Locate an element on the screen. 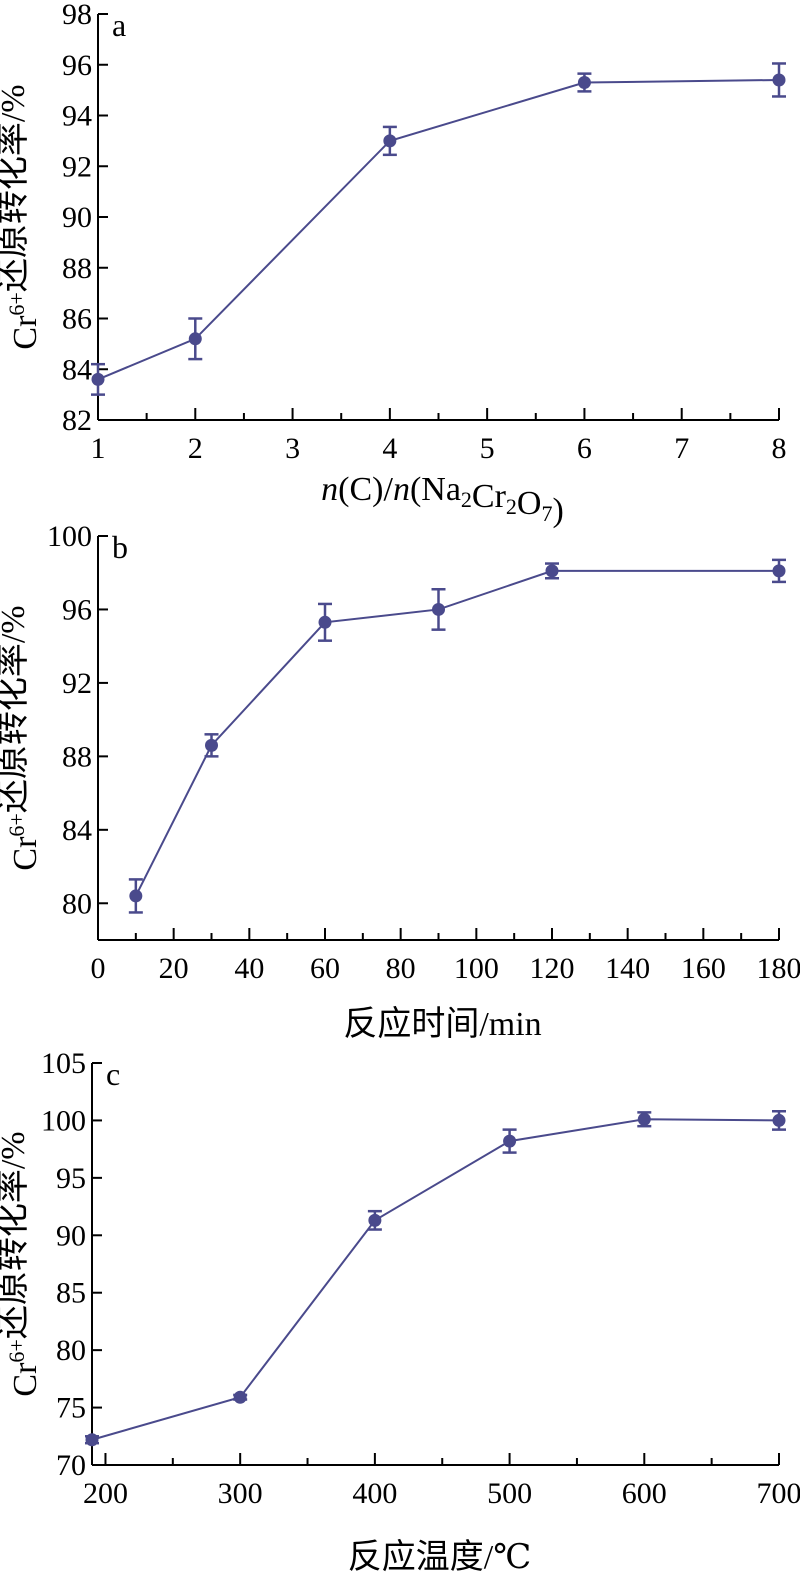  x-tick-label: 400 is located at coordinates (374, 1493).